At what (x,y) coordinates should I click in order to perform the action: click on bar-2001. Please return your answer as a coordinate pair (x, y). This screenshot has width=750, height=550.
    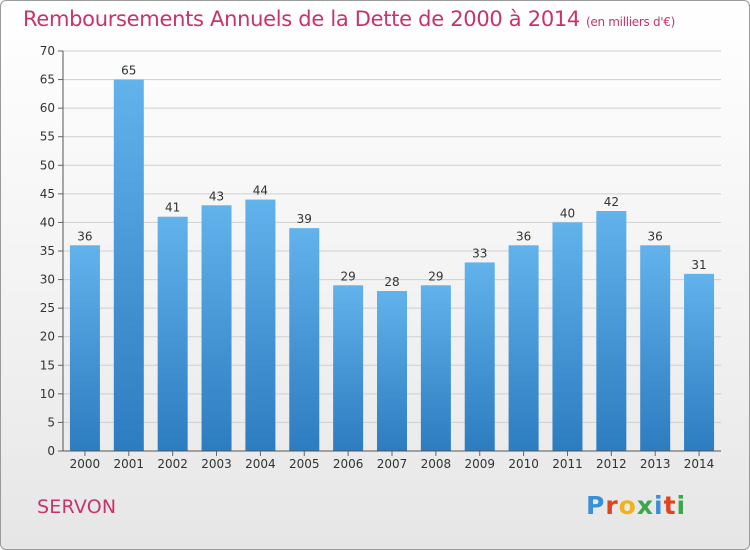
    Looking at the image, I should click on (128, 265).